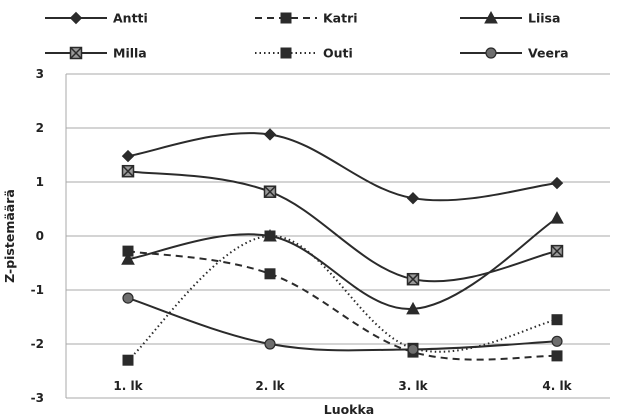 Image resolution: width=620 pixels, height=420 pixels. I want to click on y-axis-ticks: -3 -2 -1 0 1 2 3, so click(37, 236).